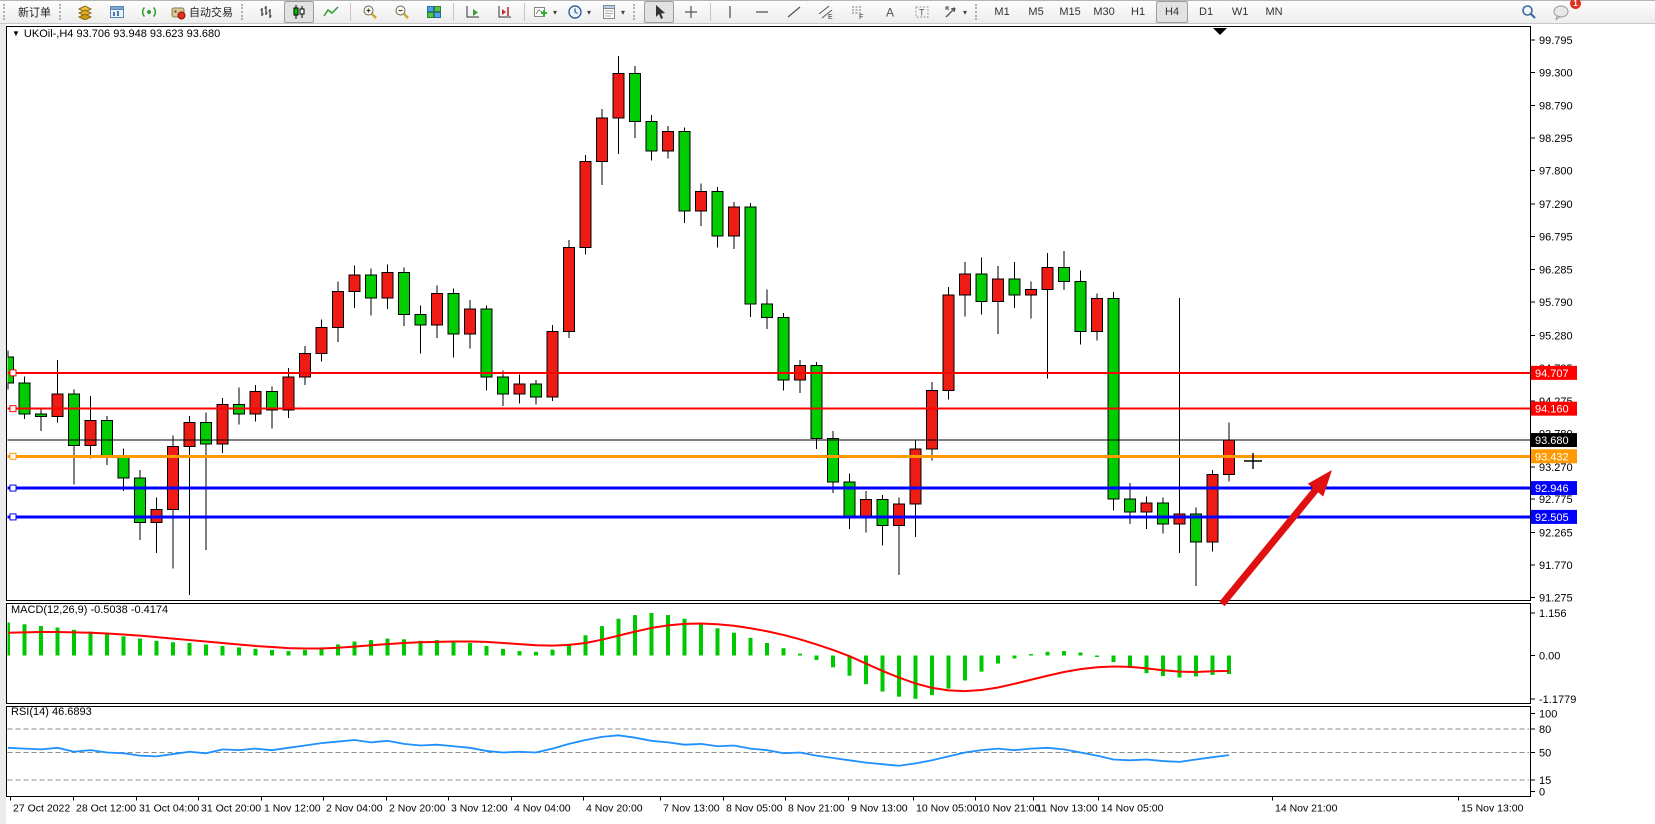  What do you see at coordinates (545, 12) in the screenshot?
I see `indicators-button: ▾` at bounding box center [545, 12].